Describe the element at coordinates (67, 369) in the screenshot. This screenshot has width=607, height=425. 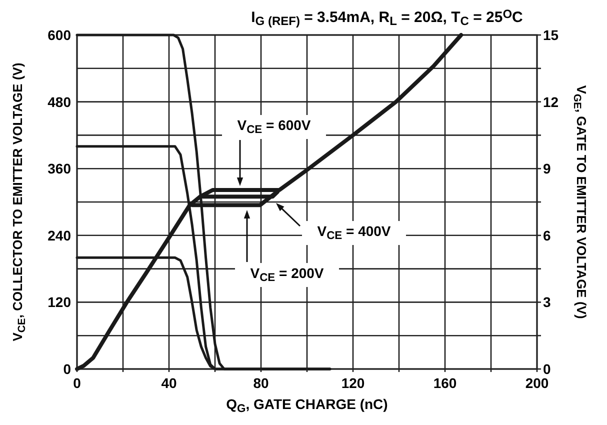
I see `y-tick-label: 0` at that location.